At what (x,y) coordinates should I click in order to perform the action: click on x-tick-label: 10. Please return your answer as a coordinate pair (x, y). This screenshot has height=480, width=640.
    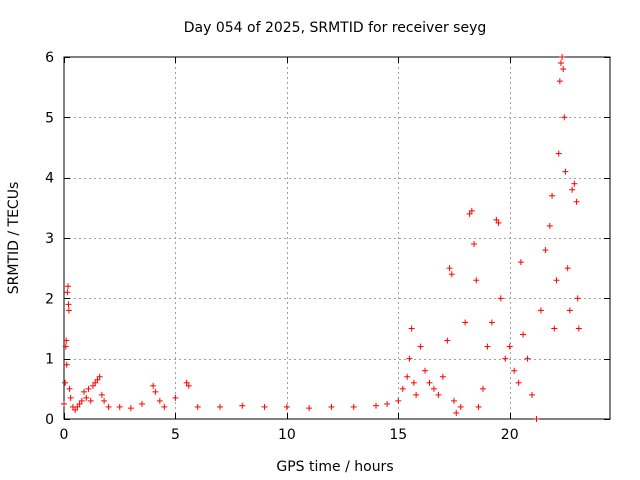
    Looking at the image, I should click on (287, 435).